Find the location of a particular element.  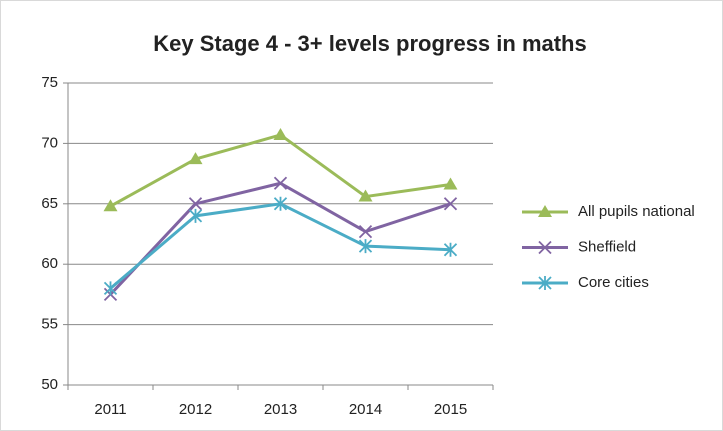

y-tick-label: 50 is located at coordinates (49, 384).